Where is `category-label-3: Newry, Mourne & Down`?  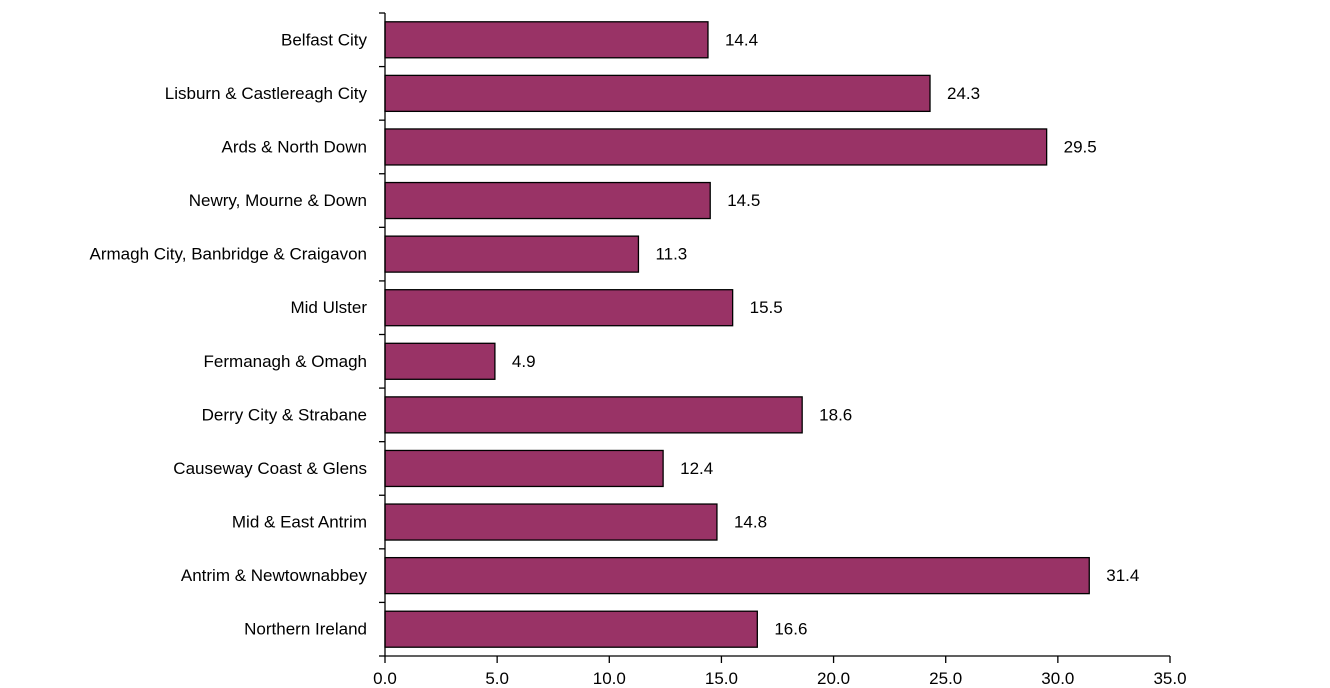
category-label-3: Newry, Mourne & Down is located at coordinates (278, 200).